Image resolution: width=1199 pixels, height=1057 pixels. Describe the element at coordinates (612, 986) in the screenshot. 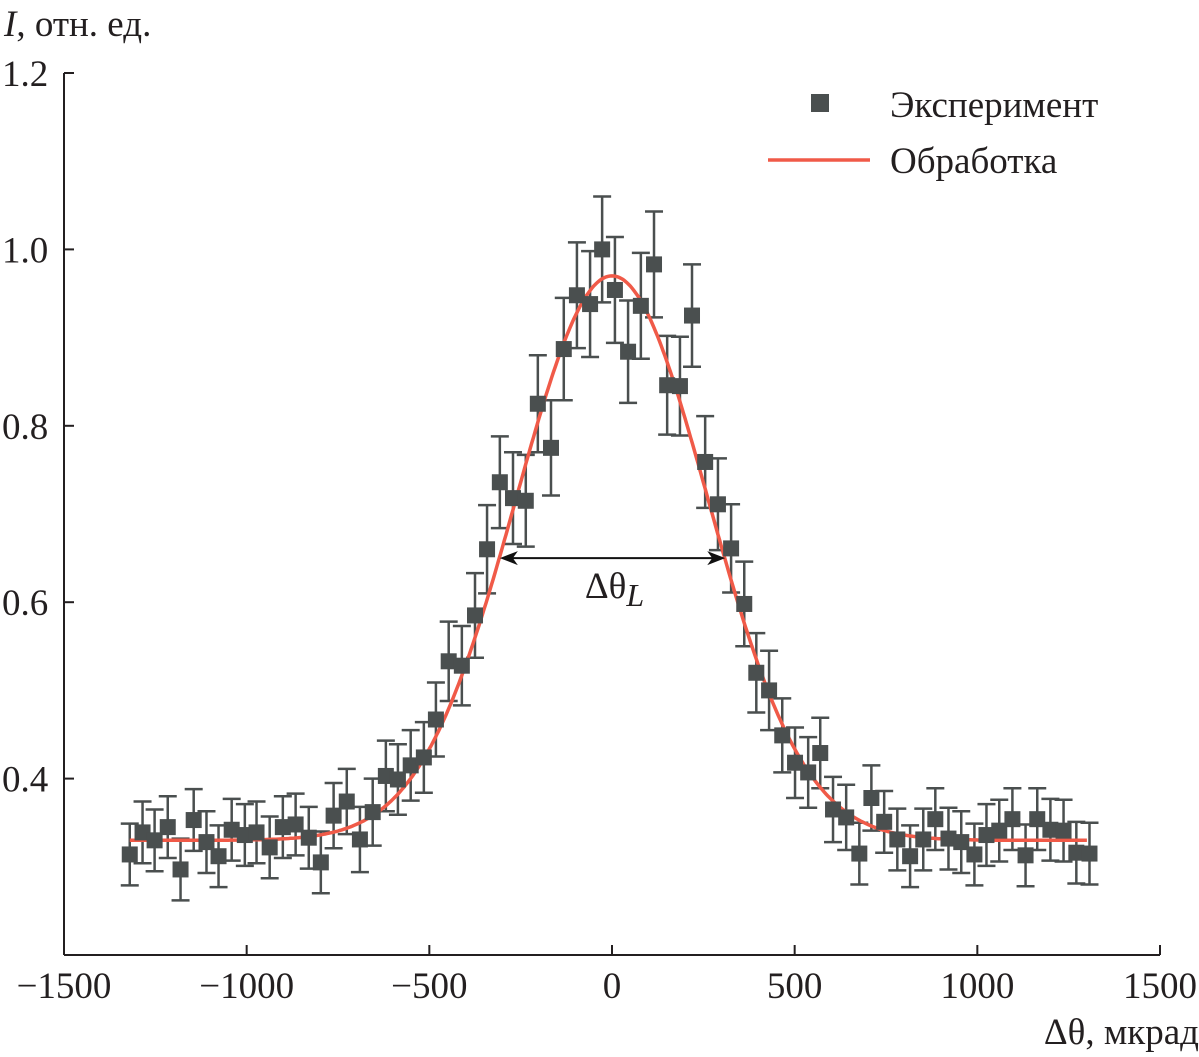

I see `x-tick-label: 0` at that location.